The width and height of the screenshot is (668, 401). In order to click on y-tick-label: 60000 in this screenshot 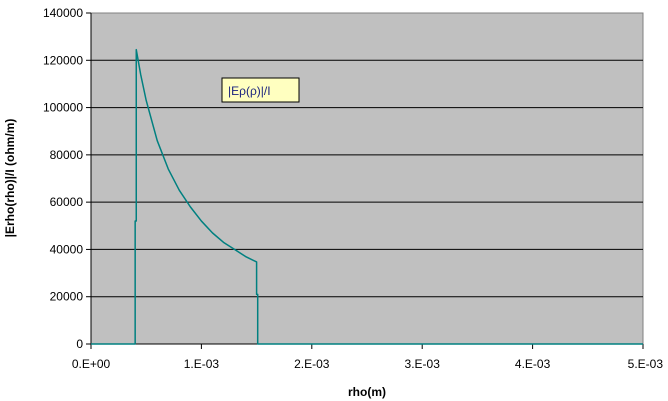, I will do `click(67, 202)`.